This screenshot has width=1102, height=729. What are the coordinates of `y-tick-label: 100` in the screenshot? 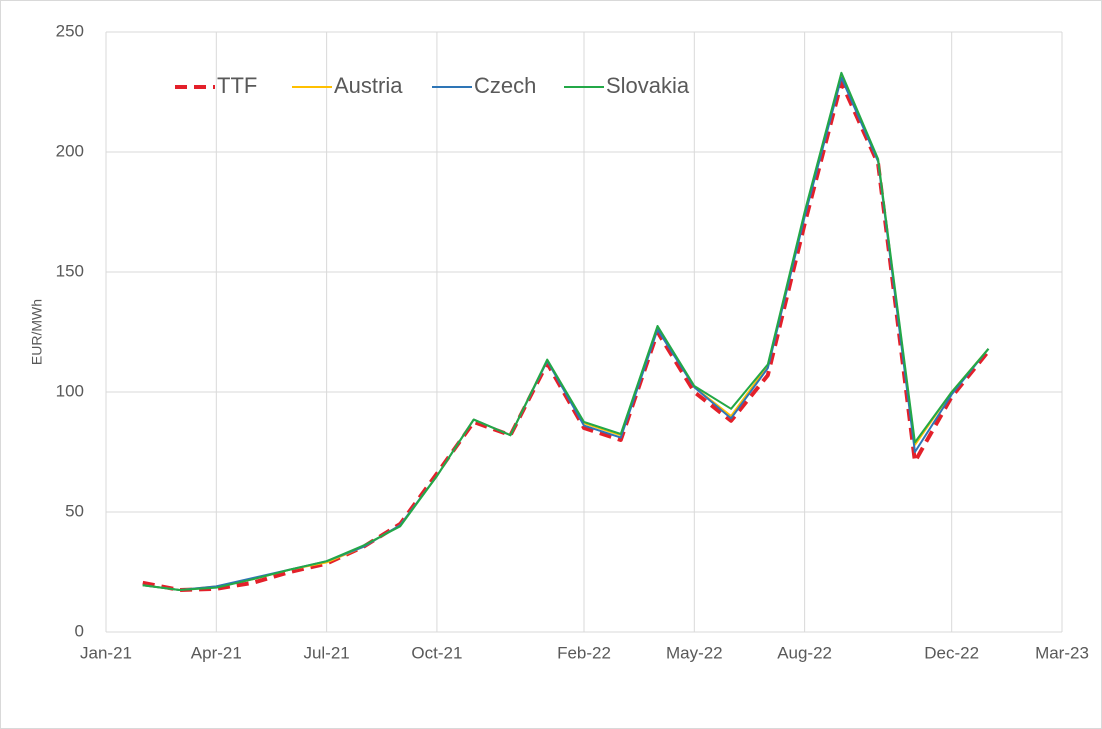 It's located at (70, 390).